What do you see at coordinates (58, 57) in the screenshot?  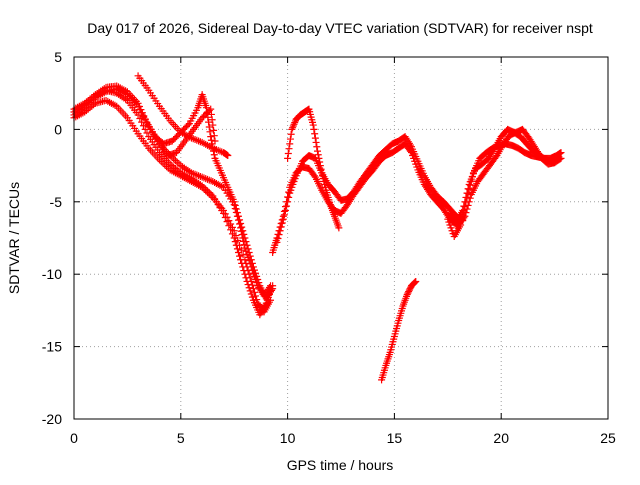 I see `y-tick-label: 5` at bounding box center [58, 57].